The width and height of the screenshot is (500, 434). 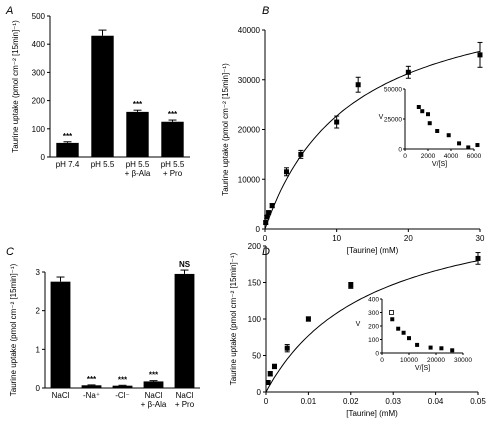 What do you see at coordinates (249, 130) in the screenshot?
I see `y-tick-label: 20000` at bounding box center [249, 130].